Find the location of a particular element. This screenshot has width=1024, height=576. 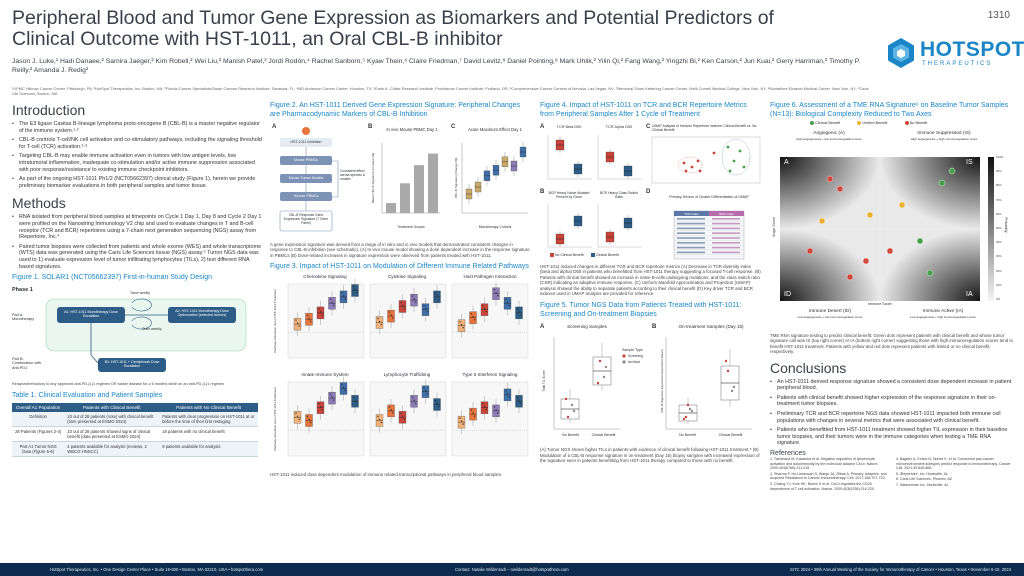

fig4-a2-title: TCR Alpha D50 is located at coordinates (619, 127).